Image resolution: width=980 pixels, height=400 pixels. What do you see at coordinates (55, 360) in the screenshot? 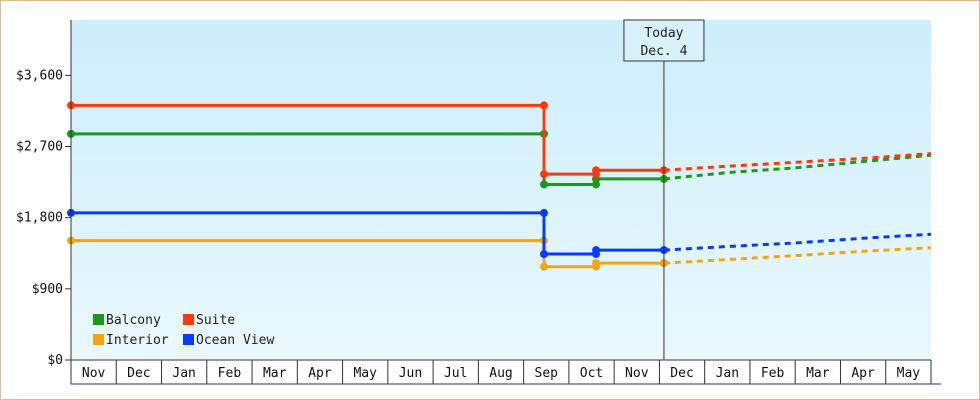
I see `y-tick-label: $0` at bounding box center [55, 360].